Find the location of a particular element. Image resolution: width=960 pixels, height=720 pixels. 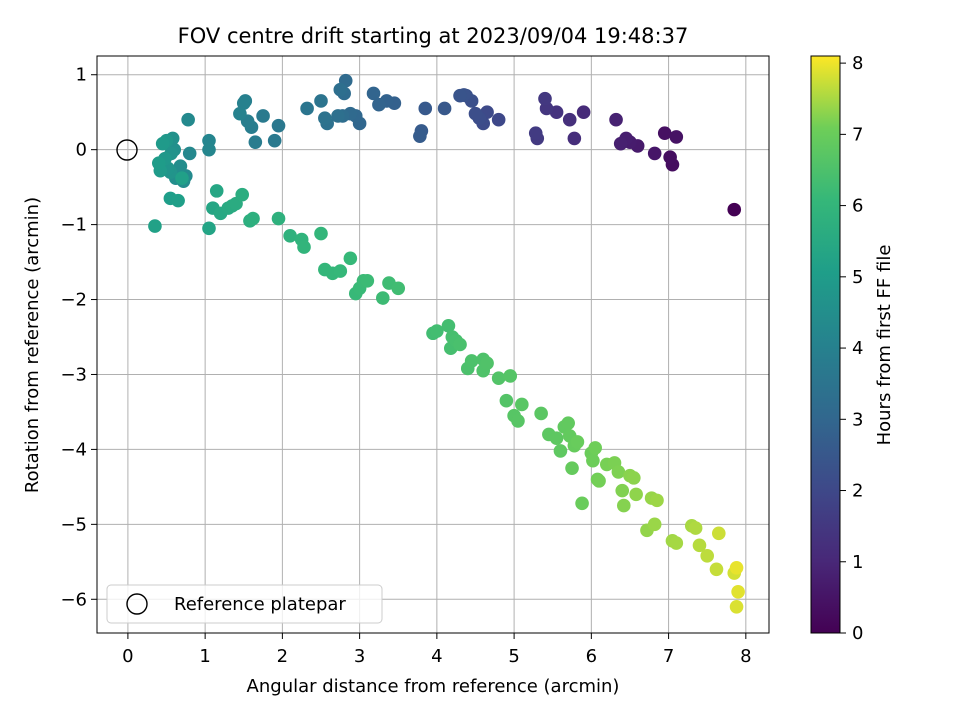

colorbar-tick-label: 0 is located at coordinates (857, 633).